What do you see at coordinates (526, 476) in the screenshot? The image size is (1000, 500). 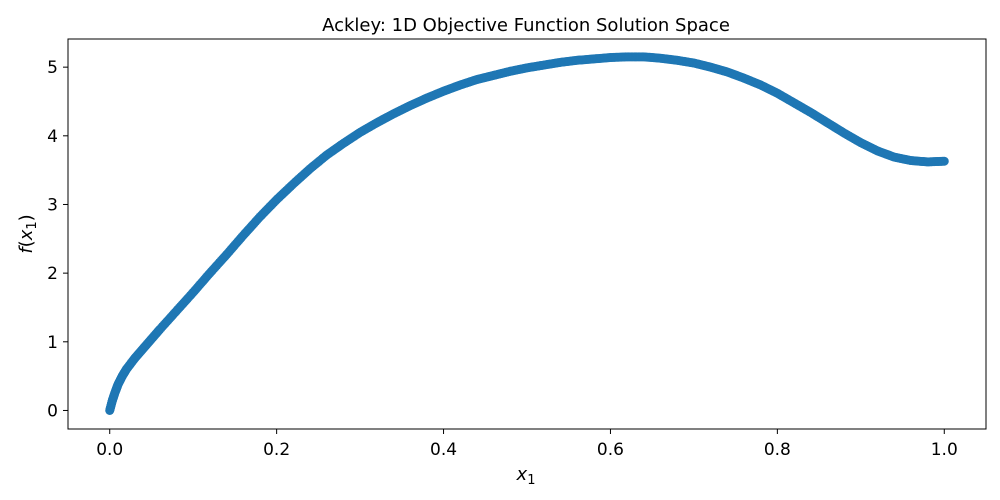 I see `x-axis-label: x1` at bounding box center [526, 476].